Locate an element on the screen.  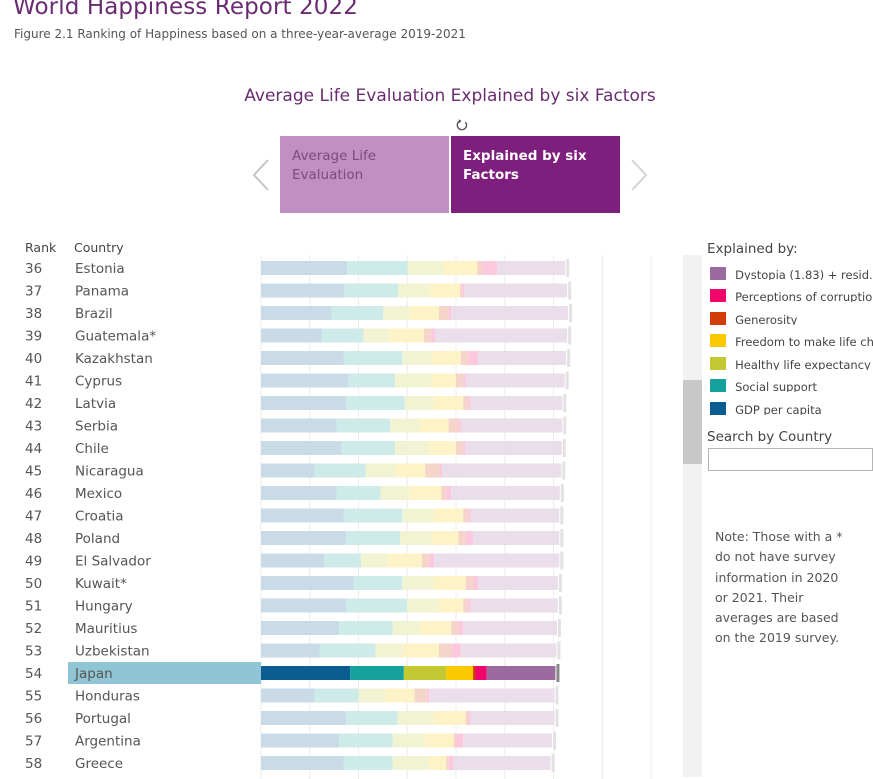
table-row: 47 Croatia is located at coordinates (294, 515).